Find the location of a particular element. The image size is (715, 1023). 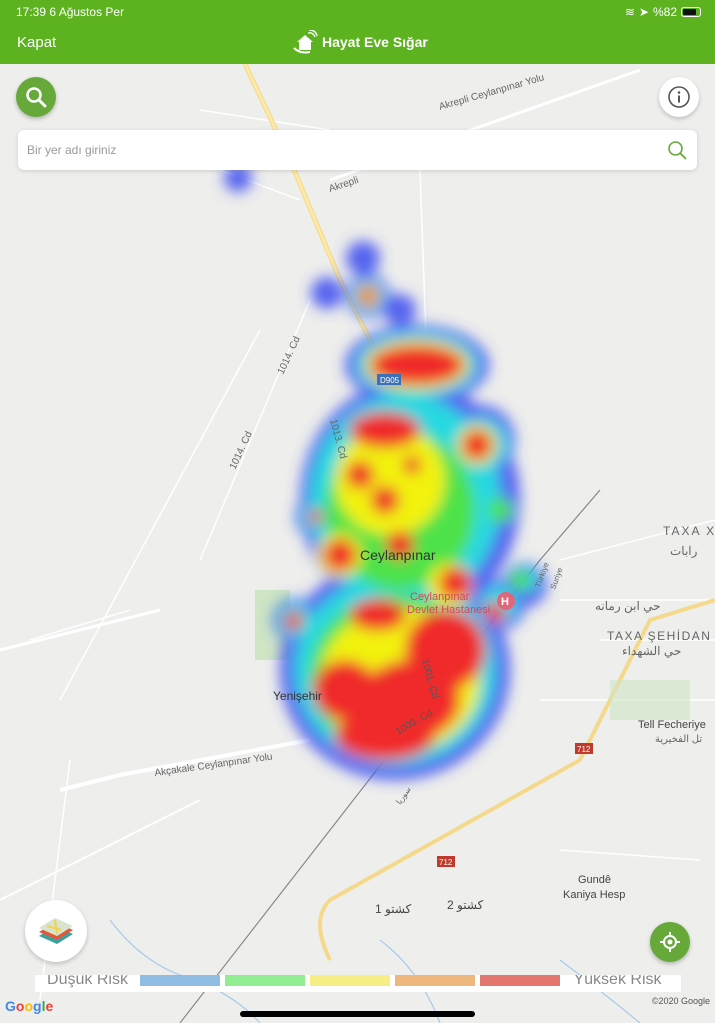

place-search-bar is located at coordinates (357, 150).